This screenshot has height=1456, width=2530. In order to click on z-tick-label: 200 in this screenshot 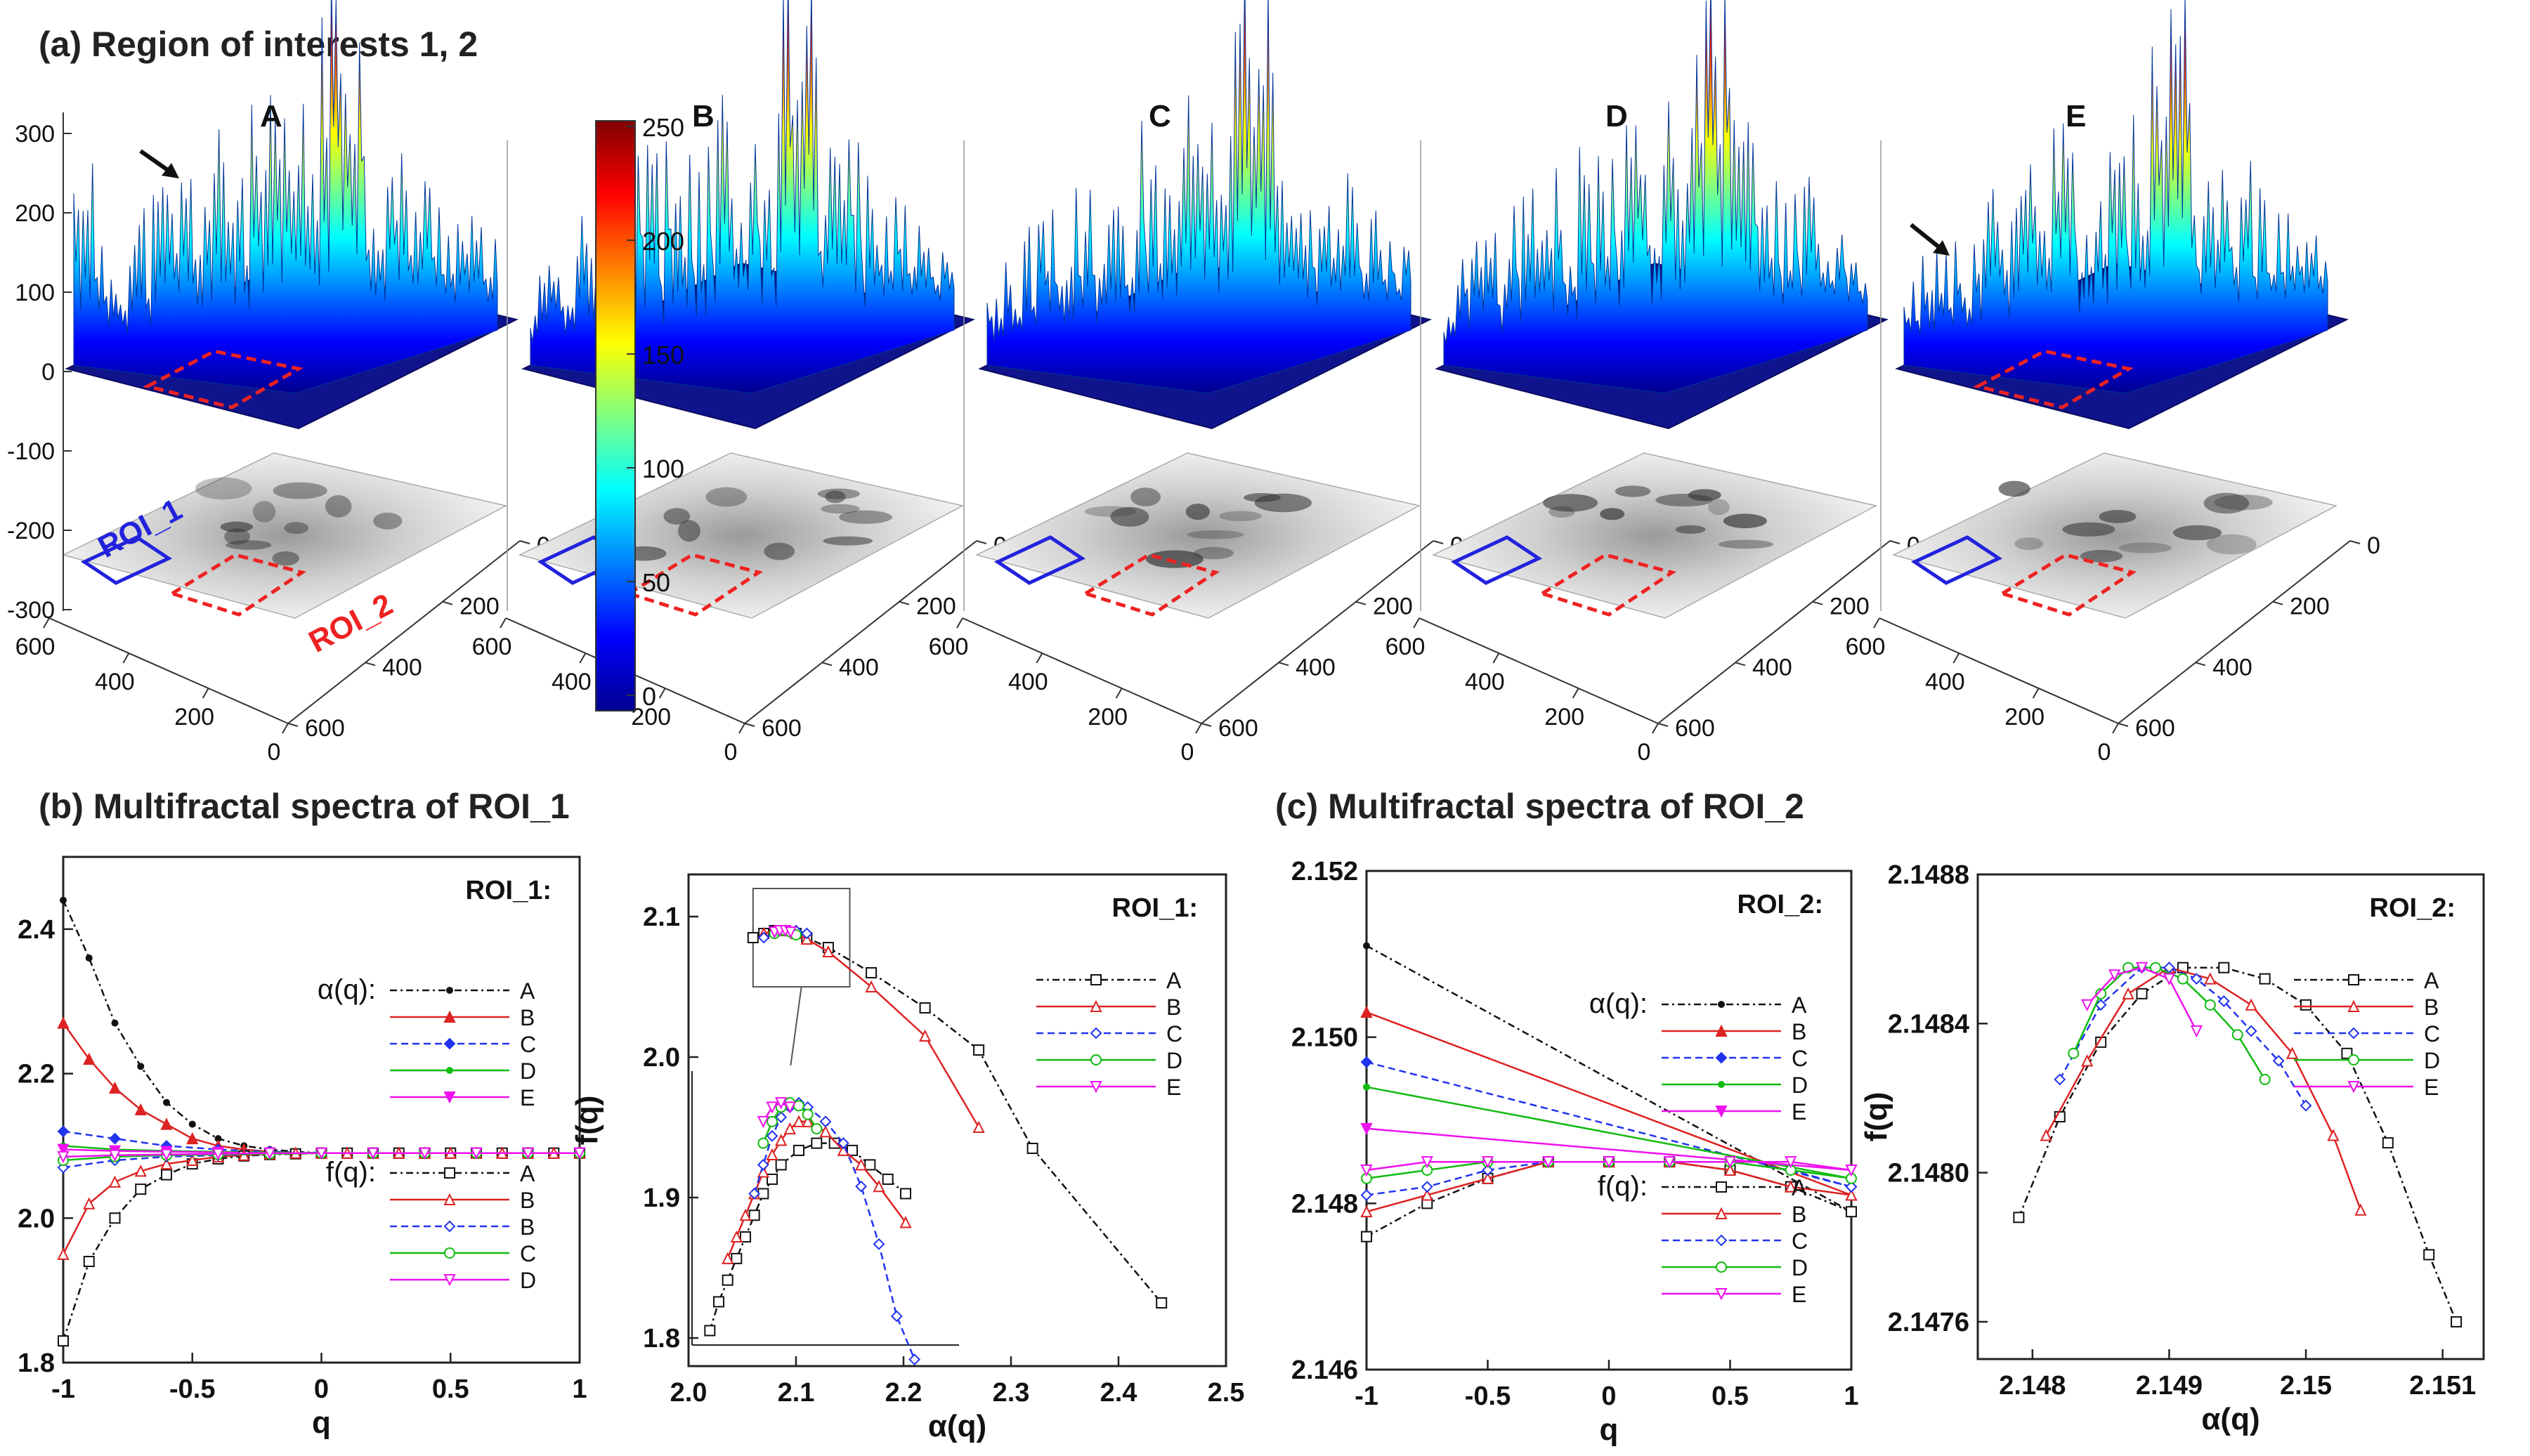, I will do `click(35, 213)`.